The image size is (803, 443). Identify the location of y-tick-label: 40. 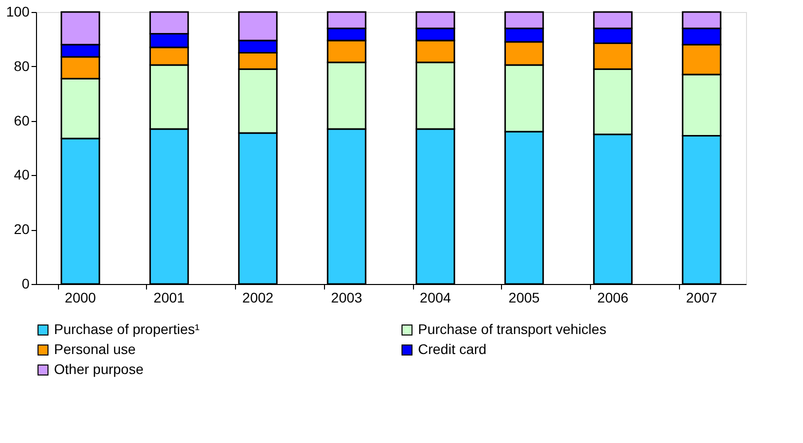
(22, 174).